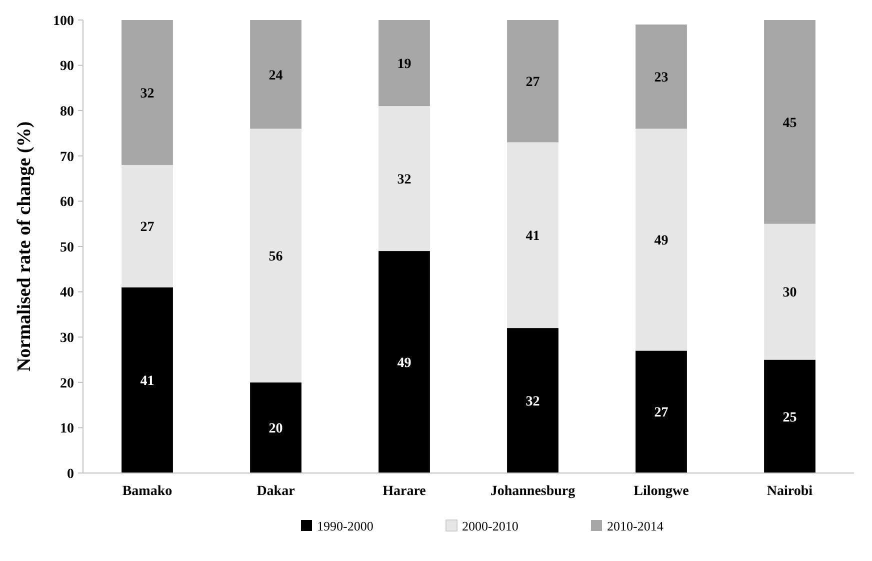 This screenshot has height=561, width=872. Describe the element at coordinates (533, 491) in the screenshot. I see `x-tick-label: Johannesburg` at that location.